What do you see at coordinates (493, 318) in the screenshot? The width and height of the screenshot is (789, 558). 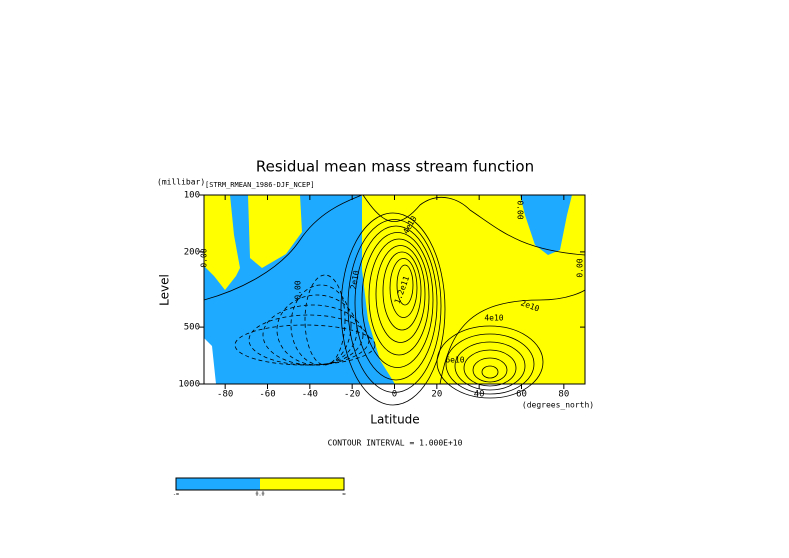 I see `contour-label: 4e10` at bounding box center [493, 318].